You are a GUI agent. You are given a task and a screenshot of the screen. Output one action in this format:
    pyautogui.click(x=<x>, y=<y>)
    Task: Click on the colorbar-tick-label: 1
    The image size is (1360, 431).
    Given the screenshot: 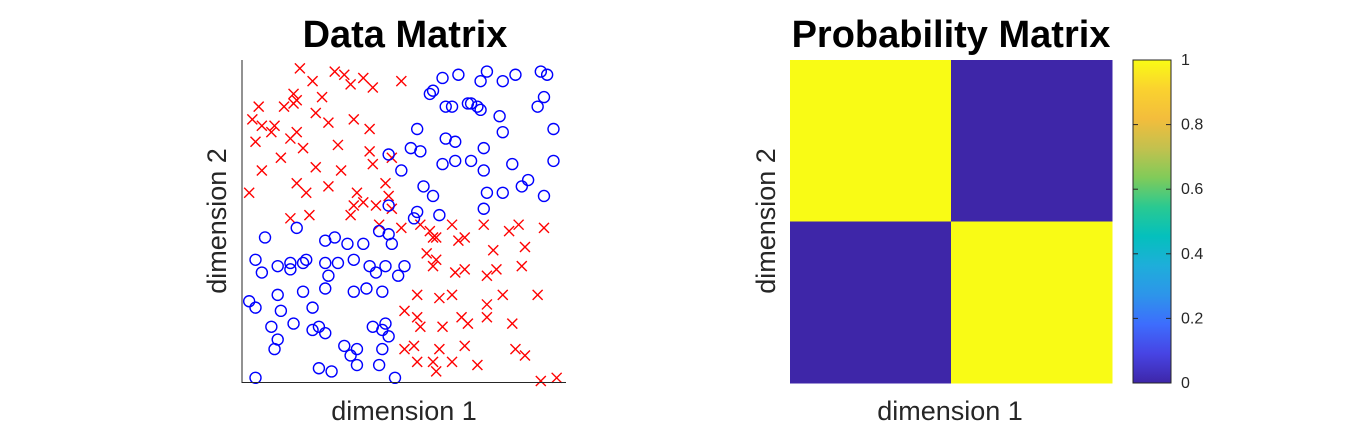 What is the action you would take?
    pyautogui.click(x=1185, y=60)
    